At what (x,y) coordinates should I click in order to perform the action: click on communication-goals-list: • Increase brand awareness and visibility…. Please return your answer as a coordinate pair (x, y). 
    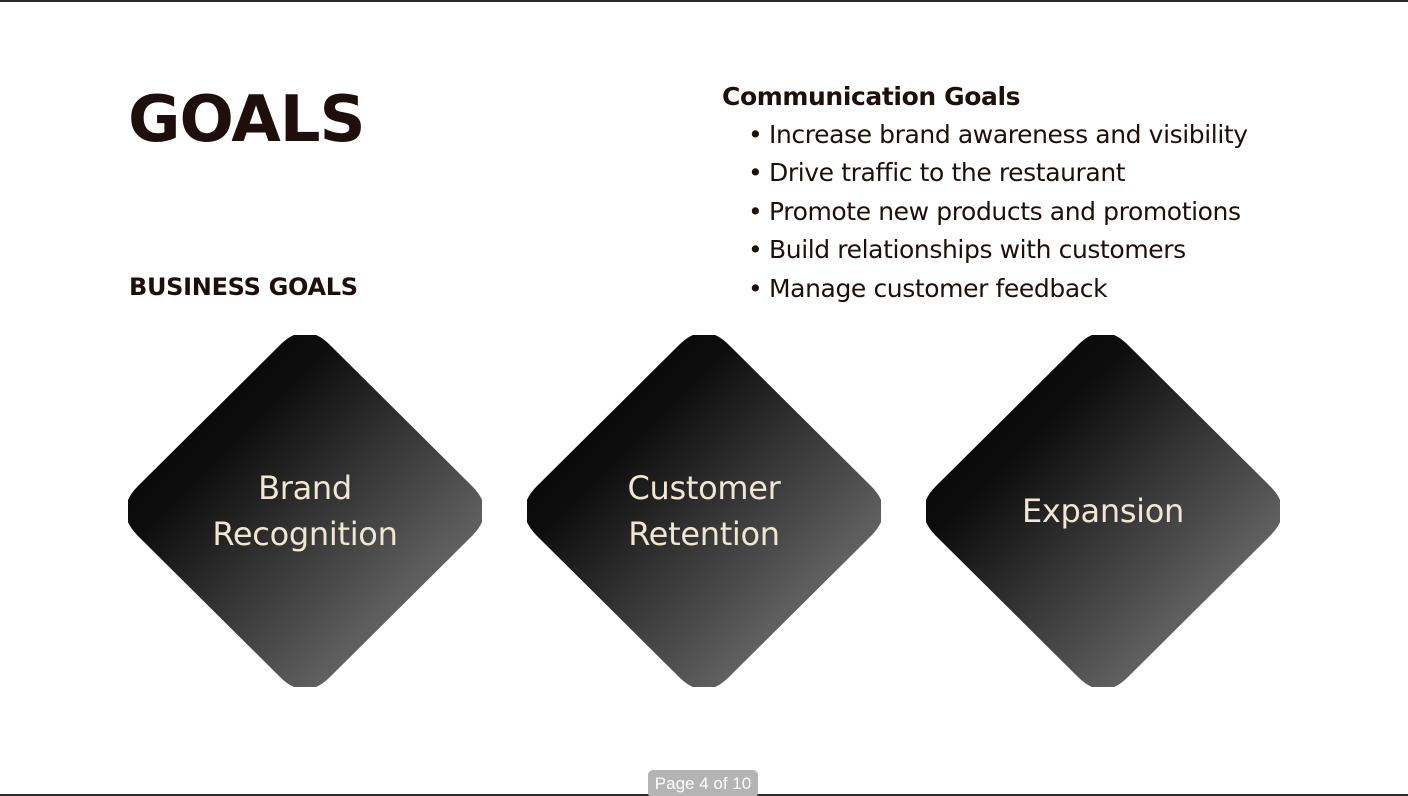
    Looking at the image, I should click on (998, 212).